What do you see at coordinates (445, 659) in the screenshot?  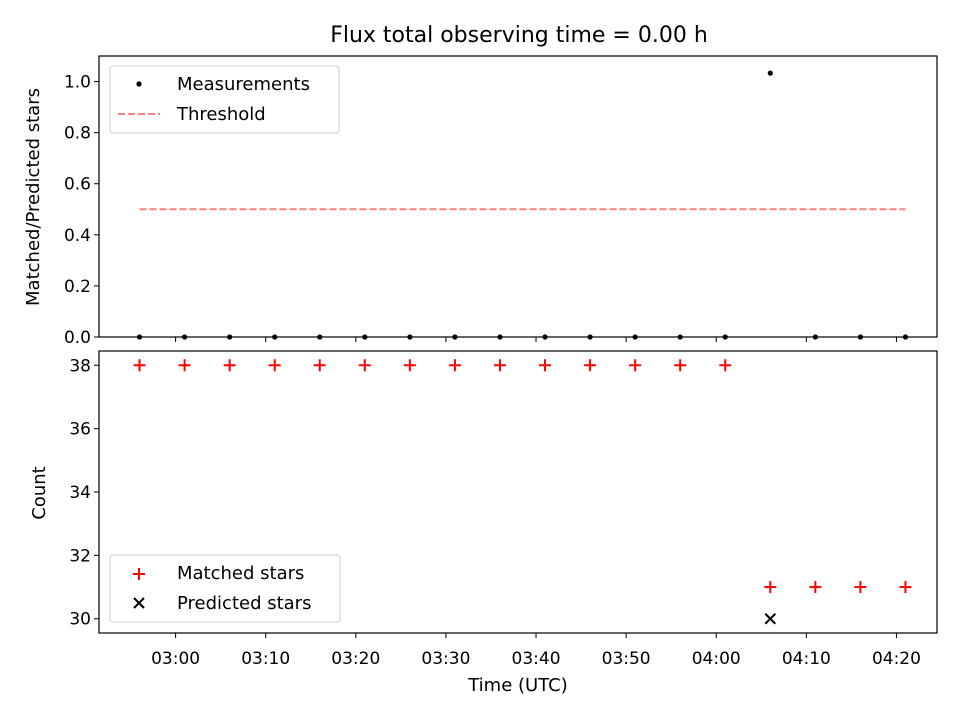 I see `xtick-label-03-30: 03:30` at bounding box center [445, 659].